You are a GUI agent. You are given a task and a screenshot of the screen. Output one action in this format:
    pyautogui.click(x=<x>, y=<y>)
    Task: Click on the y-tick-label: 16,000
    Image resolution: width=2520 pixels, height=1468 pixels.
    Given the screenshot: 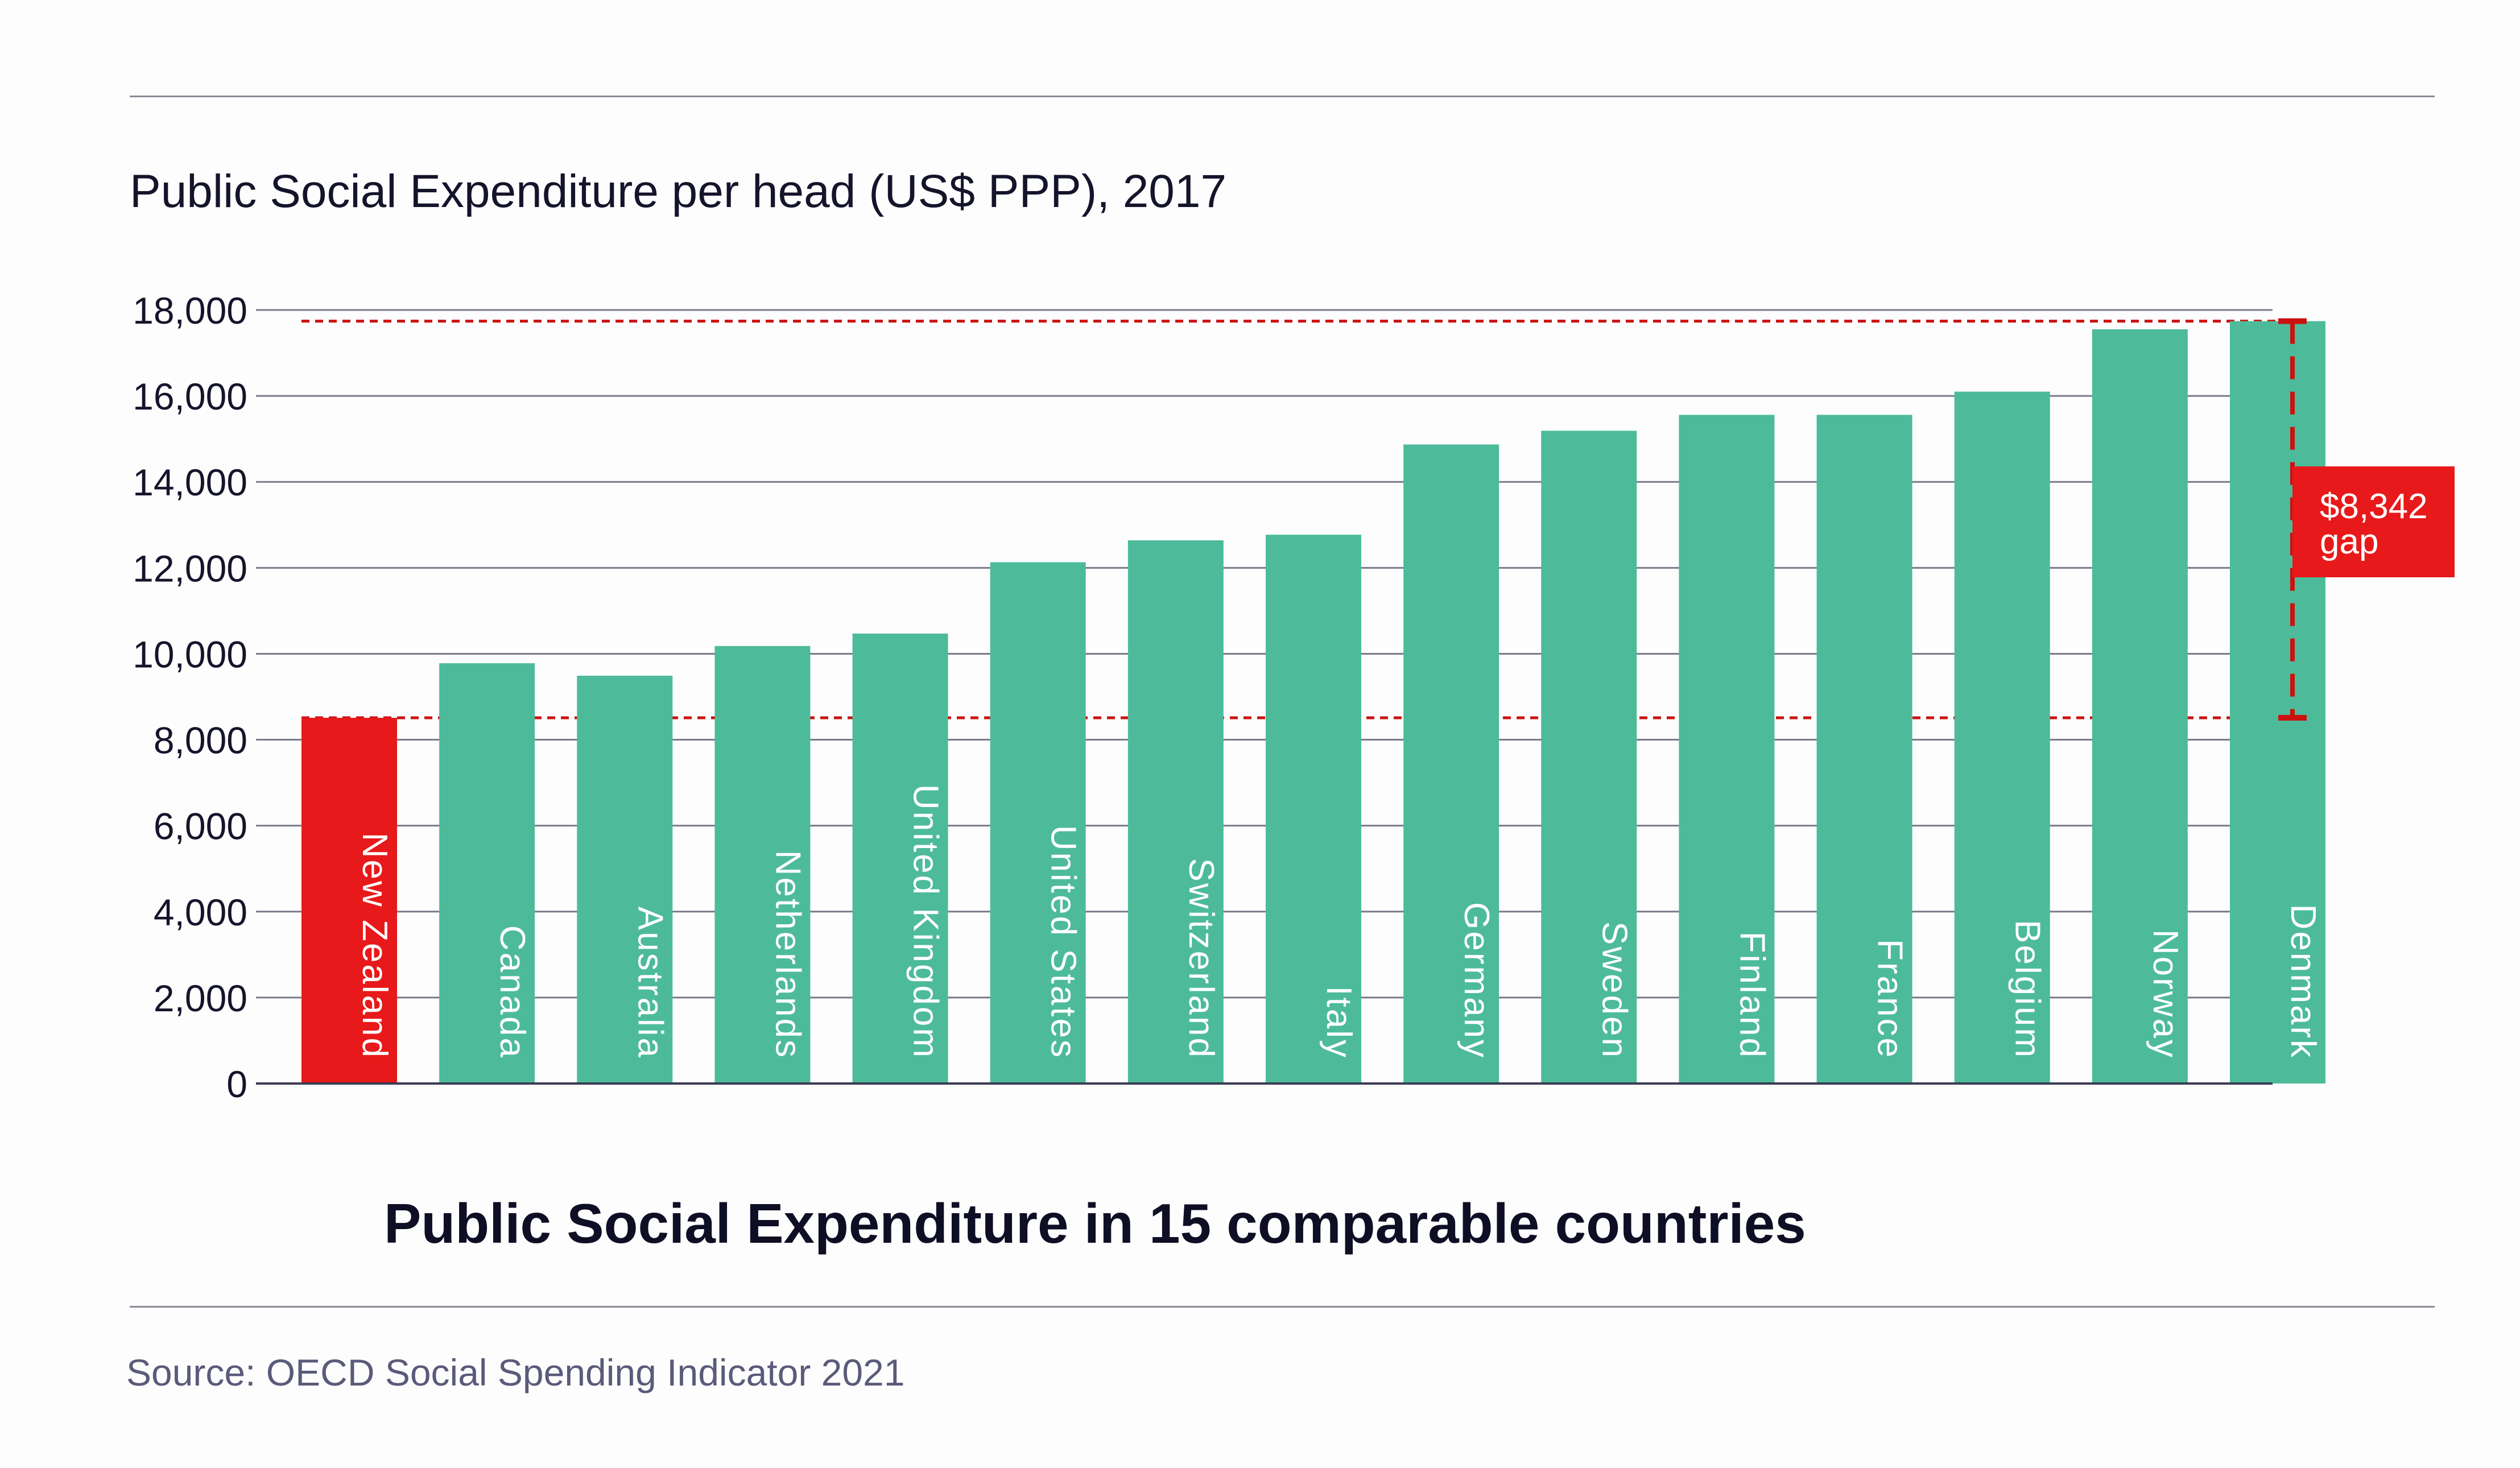 What is the action you would take?
    pyautogui.click(x=190, y=396)
    